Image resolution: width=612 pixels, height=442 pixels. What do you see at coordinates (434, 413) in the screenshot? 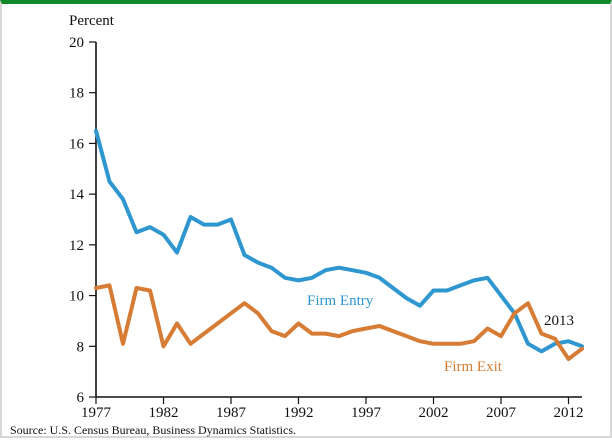
I see `x-tick-label-2002: 2002` at bounding box center [434, 413].